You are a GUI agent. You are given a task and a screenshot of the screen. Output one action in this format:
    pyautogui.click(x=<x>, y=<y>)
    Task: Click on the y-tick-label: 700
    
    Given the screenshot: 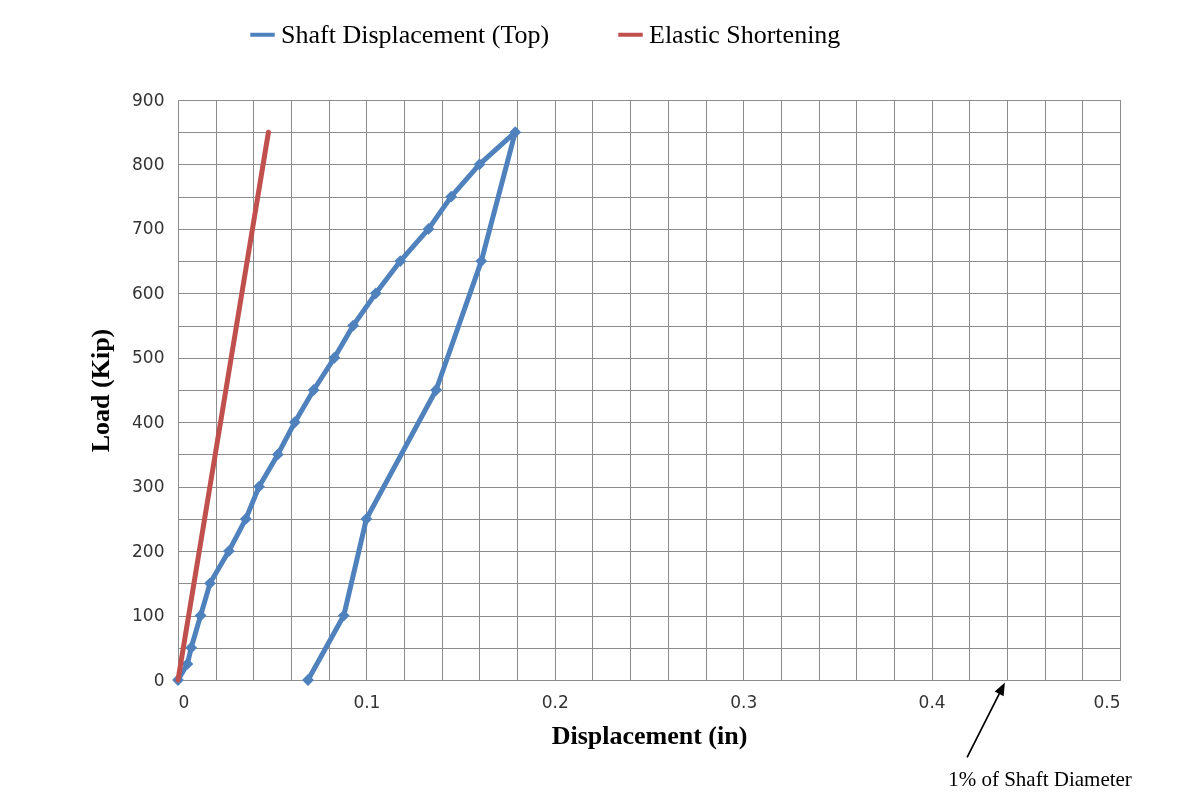 What is the action you would take?
    pyautogui.click(x=148, y=228)
    